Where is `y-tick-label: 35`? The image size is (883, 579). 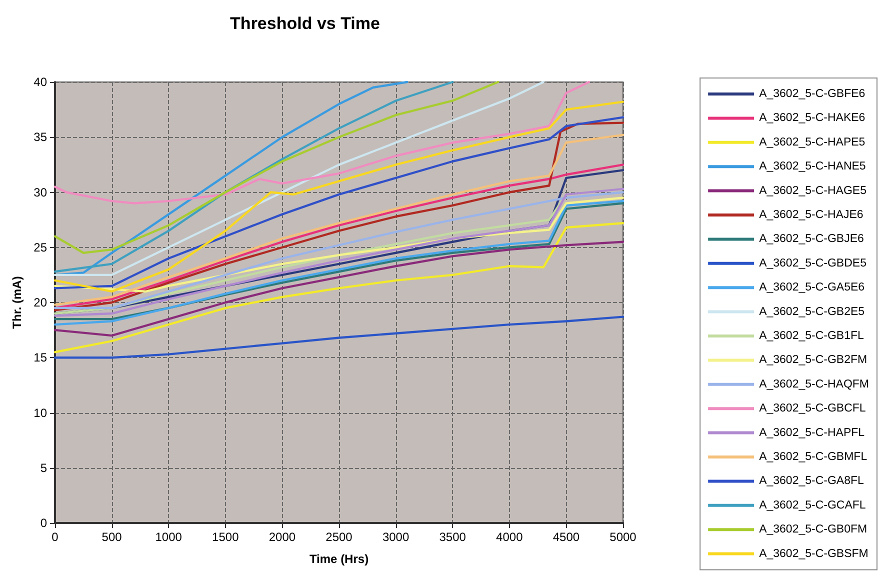 y-tick-label: 35 is located at coordinates (41, 137).